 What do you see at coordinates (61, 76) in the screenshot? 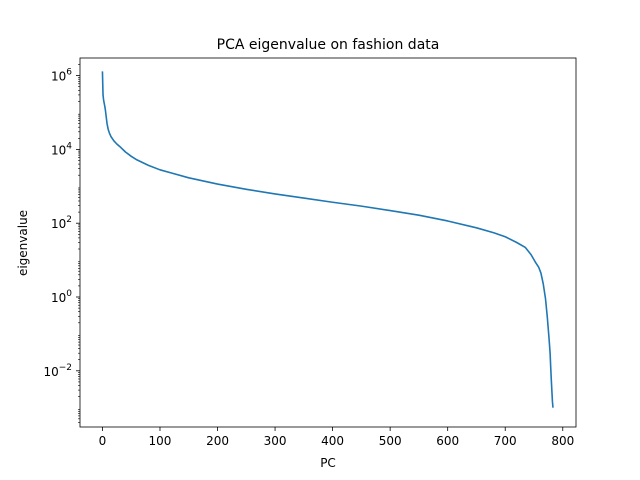
I see `y-tick-label: 10⁶` at bounding box center [61, 76].